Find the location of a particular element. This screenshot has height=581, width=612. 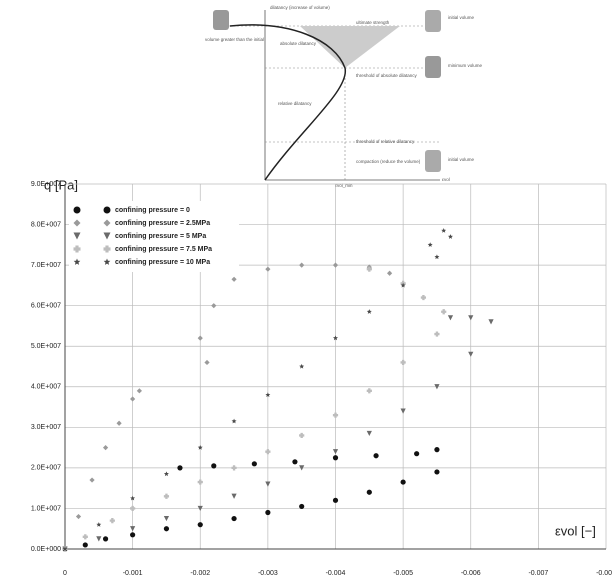

x-tick-label: -0.003 is located at coordinates (268, 573).